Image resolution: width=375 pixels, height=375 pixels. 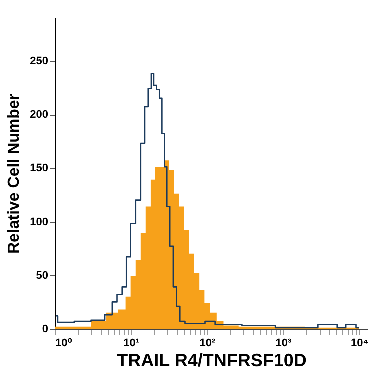 I want to click on y-tick-label: 0, so click(x=45, y=330).